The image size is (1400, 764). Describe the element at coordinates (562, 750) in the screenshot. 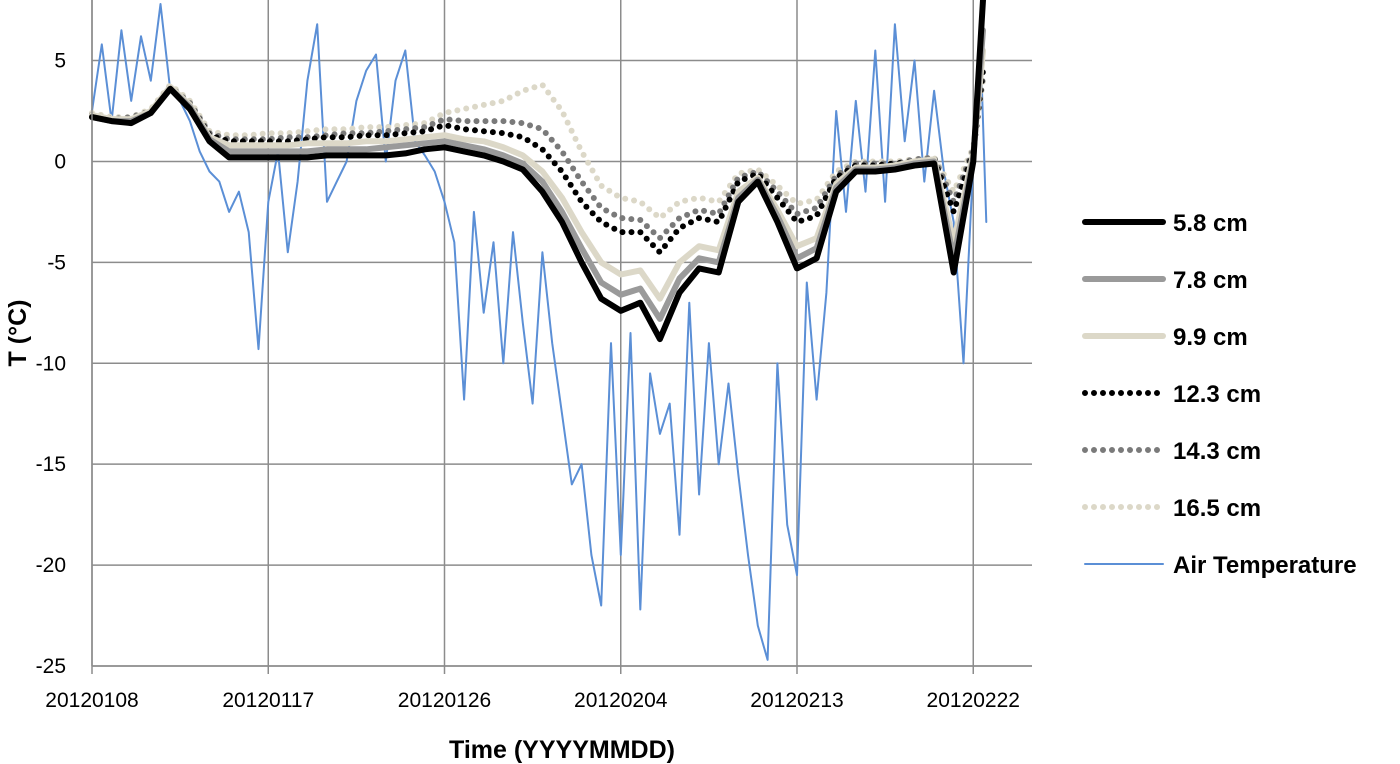

I see `x-axis-title: Time (YYYYMMDD)` at that location.